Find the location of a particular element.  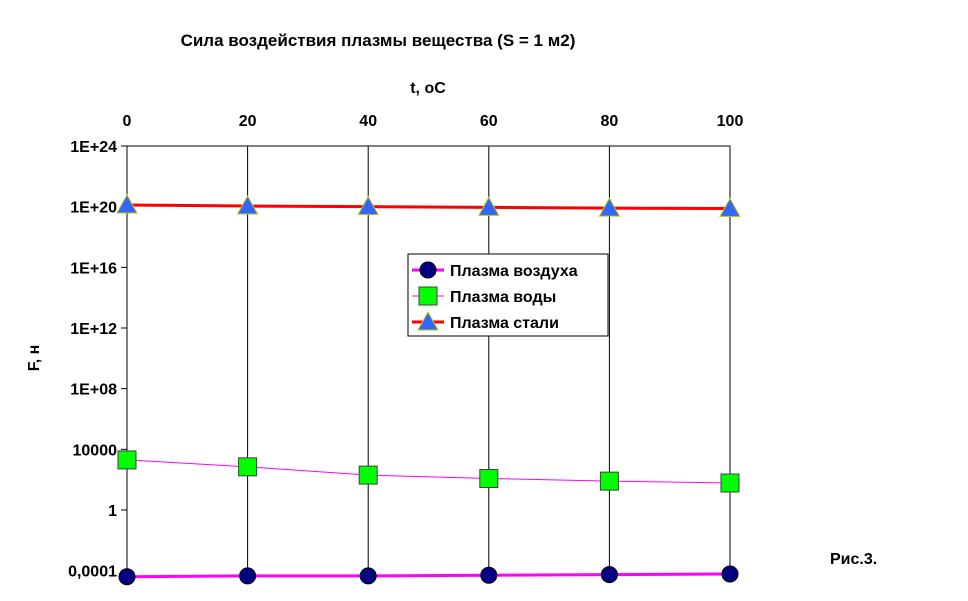

y-tick-labels: 0,0001 1 10000 1E+08 1E+12 1E+16 1E+20 1E+24 is located at coordinates (92, 360).